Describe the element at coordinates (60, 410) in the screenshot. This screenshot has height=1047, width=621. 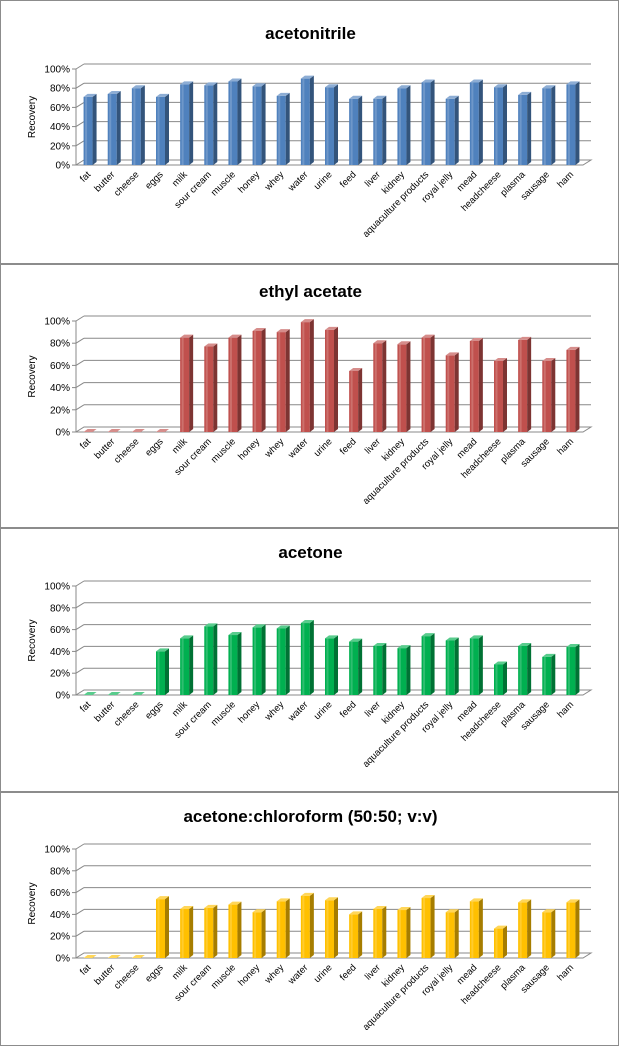
I see `y-tick-label: 20%` at that location.